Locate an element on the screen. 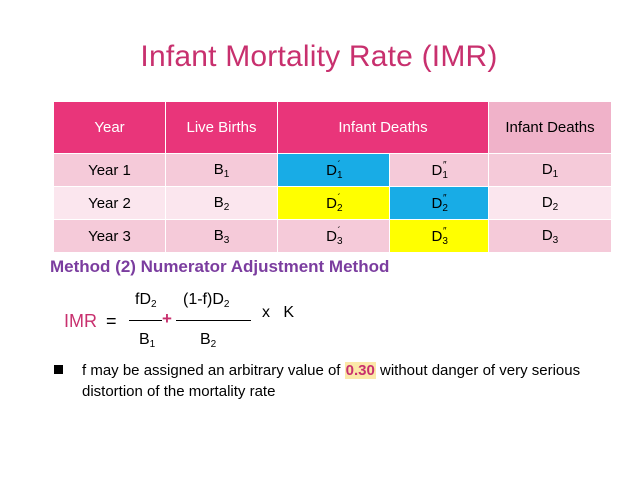  formula-imr-label: IMR is located at coordinates (80, 321).